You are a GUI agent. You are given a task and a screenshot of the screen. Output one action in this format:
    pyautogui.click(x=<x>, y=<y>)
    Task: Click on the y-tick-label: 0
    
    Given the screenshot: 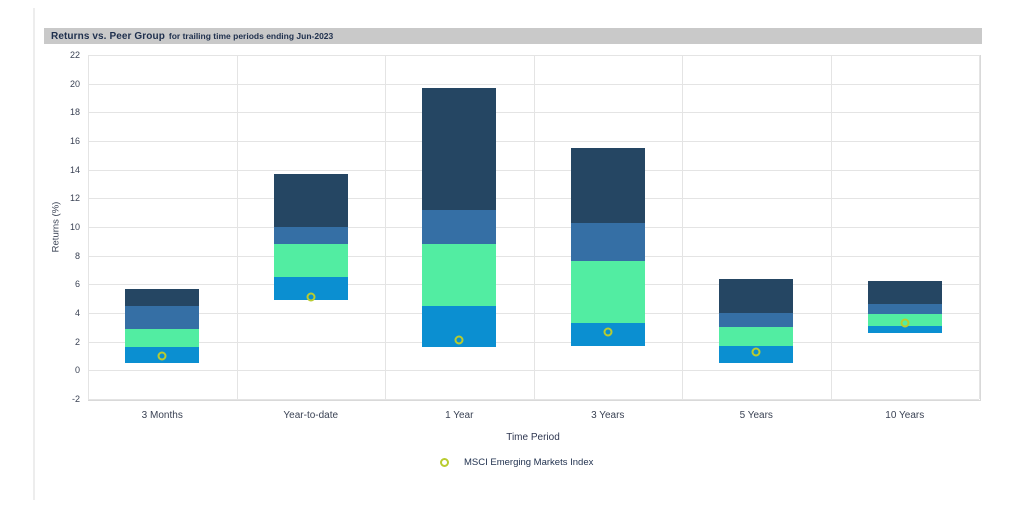 What is the action you would take?
    pyautogui.click(x=77, y=370)
    